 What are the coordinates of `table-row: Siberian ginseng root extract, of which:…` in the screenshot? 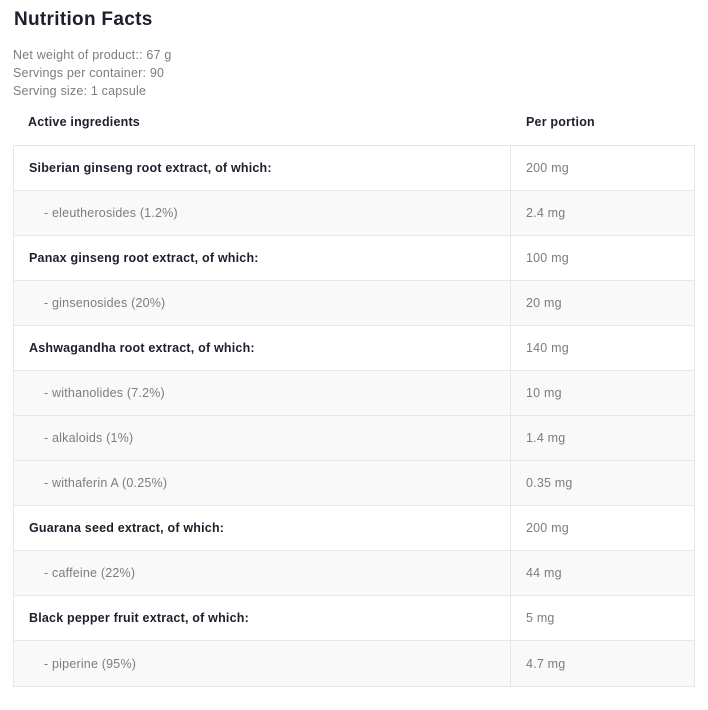 It's located at (354, 168).